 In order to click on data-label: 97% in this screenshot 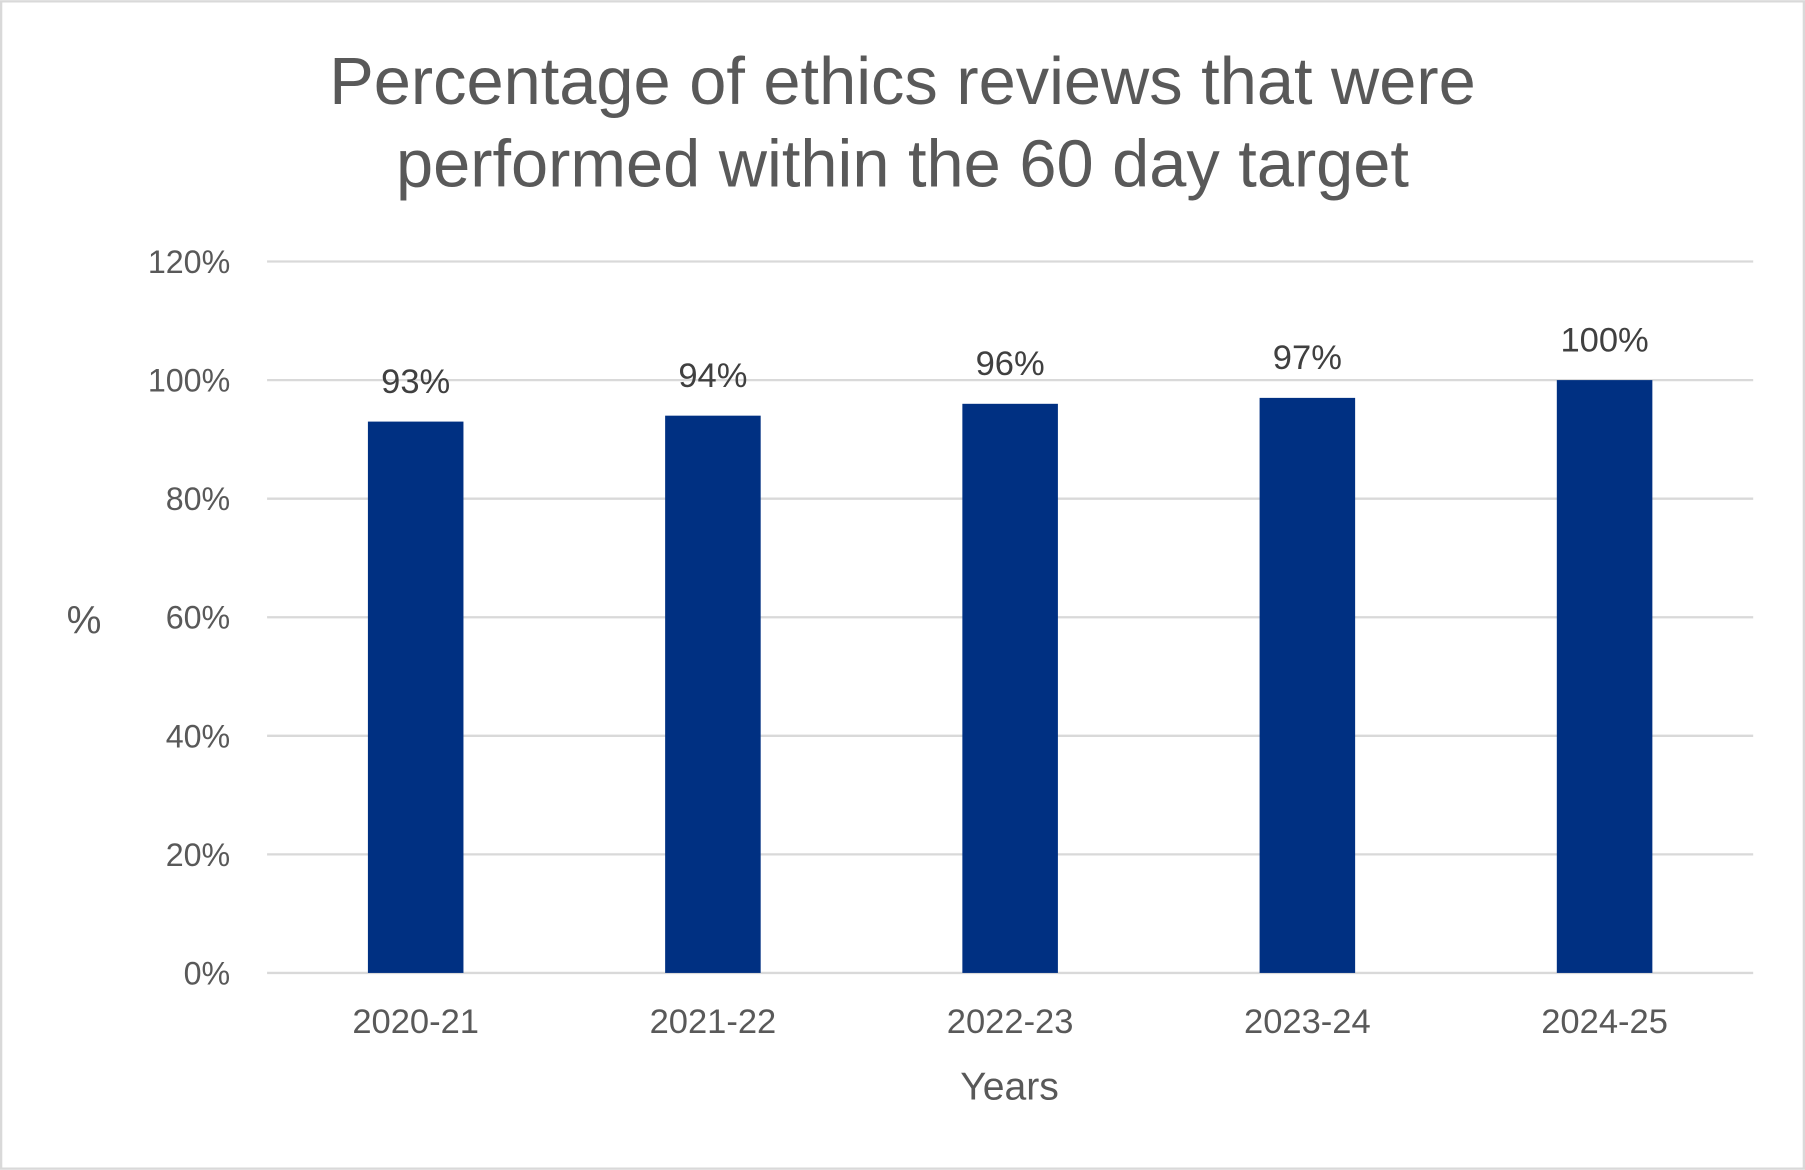, I will do `click(1307, 358)`.